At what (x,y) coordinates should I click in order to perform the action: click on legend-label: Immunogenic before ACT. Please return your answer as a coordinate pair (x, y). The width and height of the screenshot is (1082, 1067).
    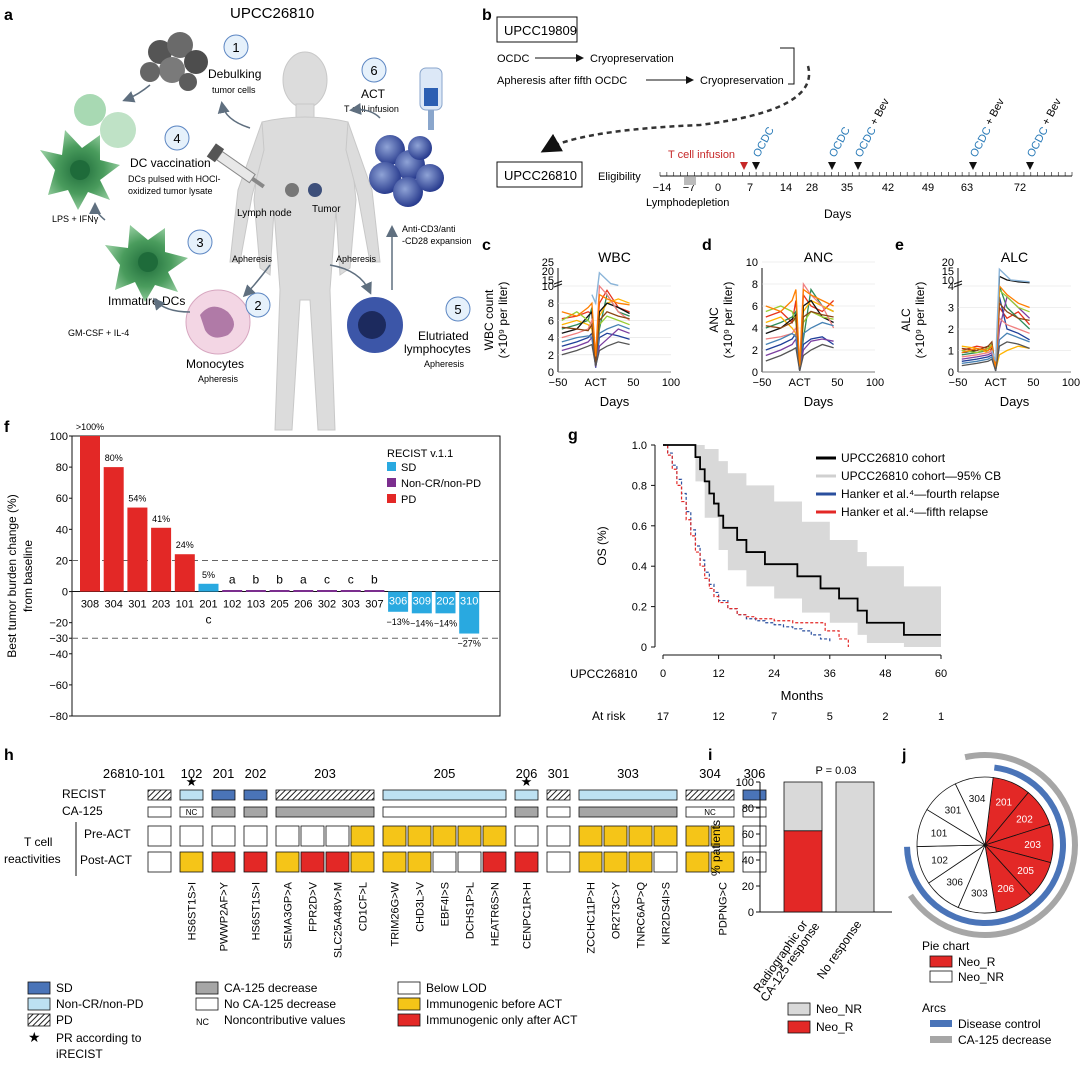
    Looking at the image, I should click on (494, 1004).